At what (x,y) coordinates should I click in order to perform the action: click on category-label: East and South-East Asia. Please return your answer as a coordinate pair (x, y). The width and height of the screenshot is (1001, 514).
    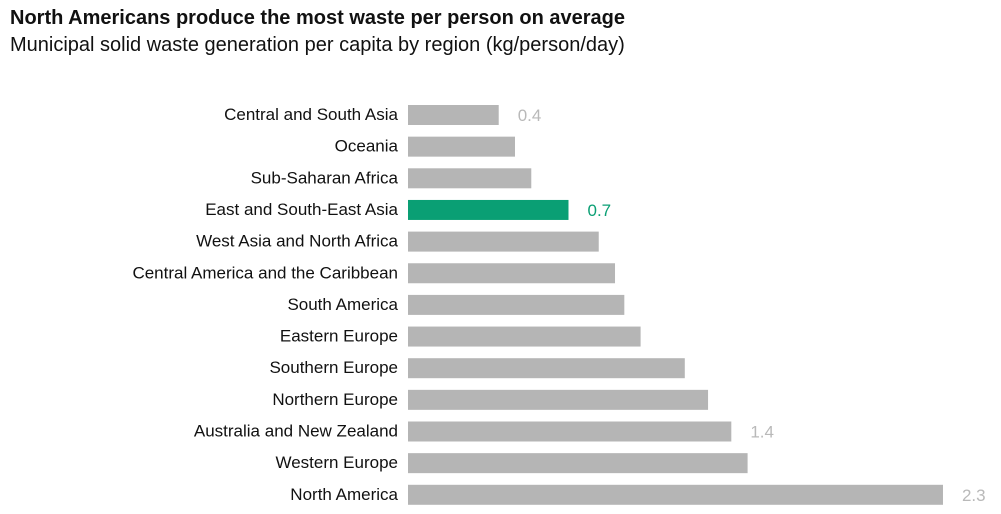
    Looking at the image, I should click on (301, 209).